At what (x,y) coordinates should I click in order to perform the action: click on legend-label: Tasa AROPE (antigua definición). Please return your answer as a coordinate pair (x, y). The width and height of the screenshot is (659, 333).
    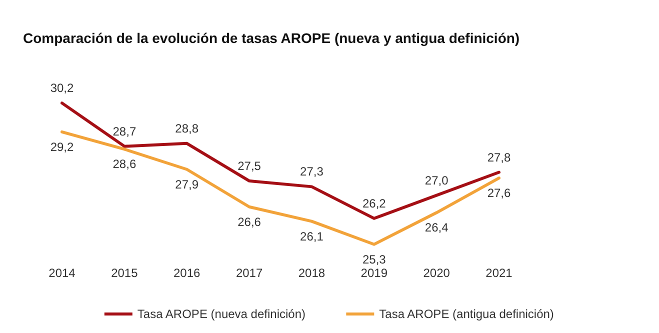
    Looking at the image, I should click on (466, 314).